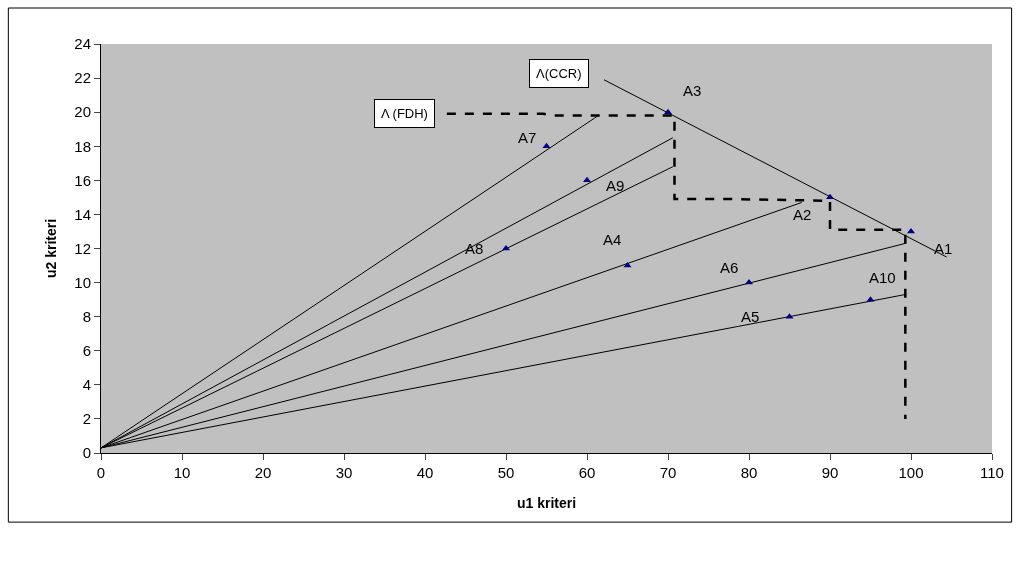  I want to click on annotation: A6, so click(729, 267).